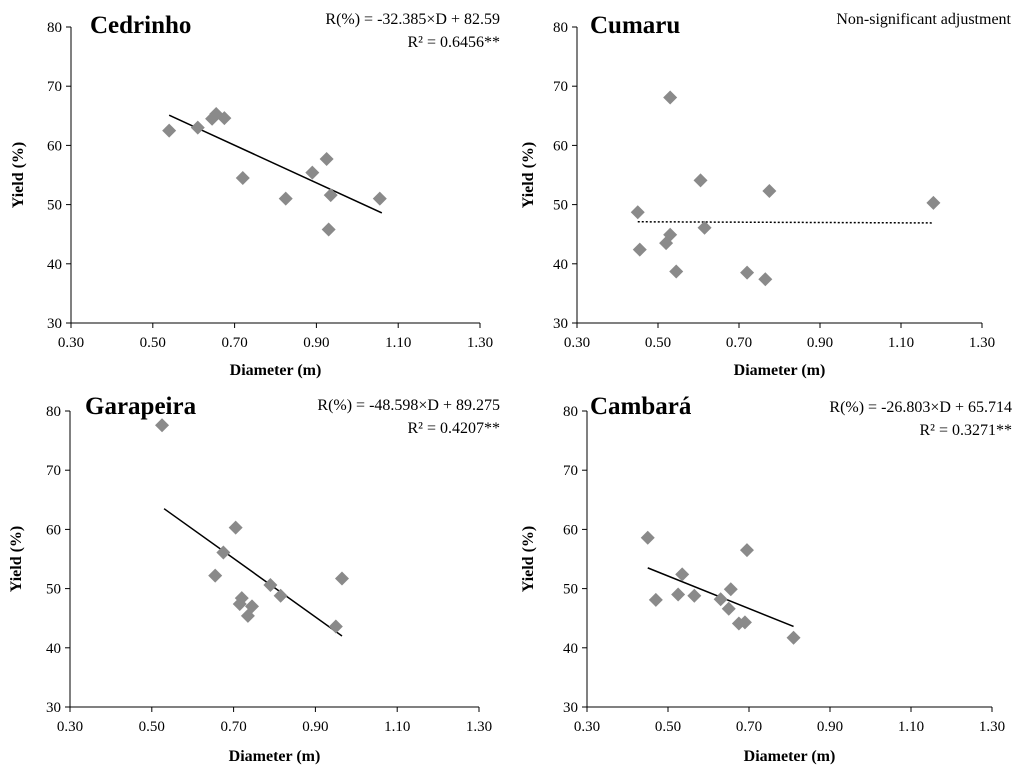  I want to click on chart-title: Garapeira, so click(141, 406).